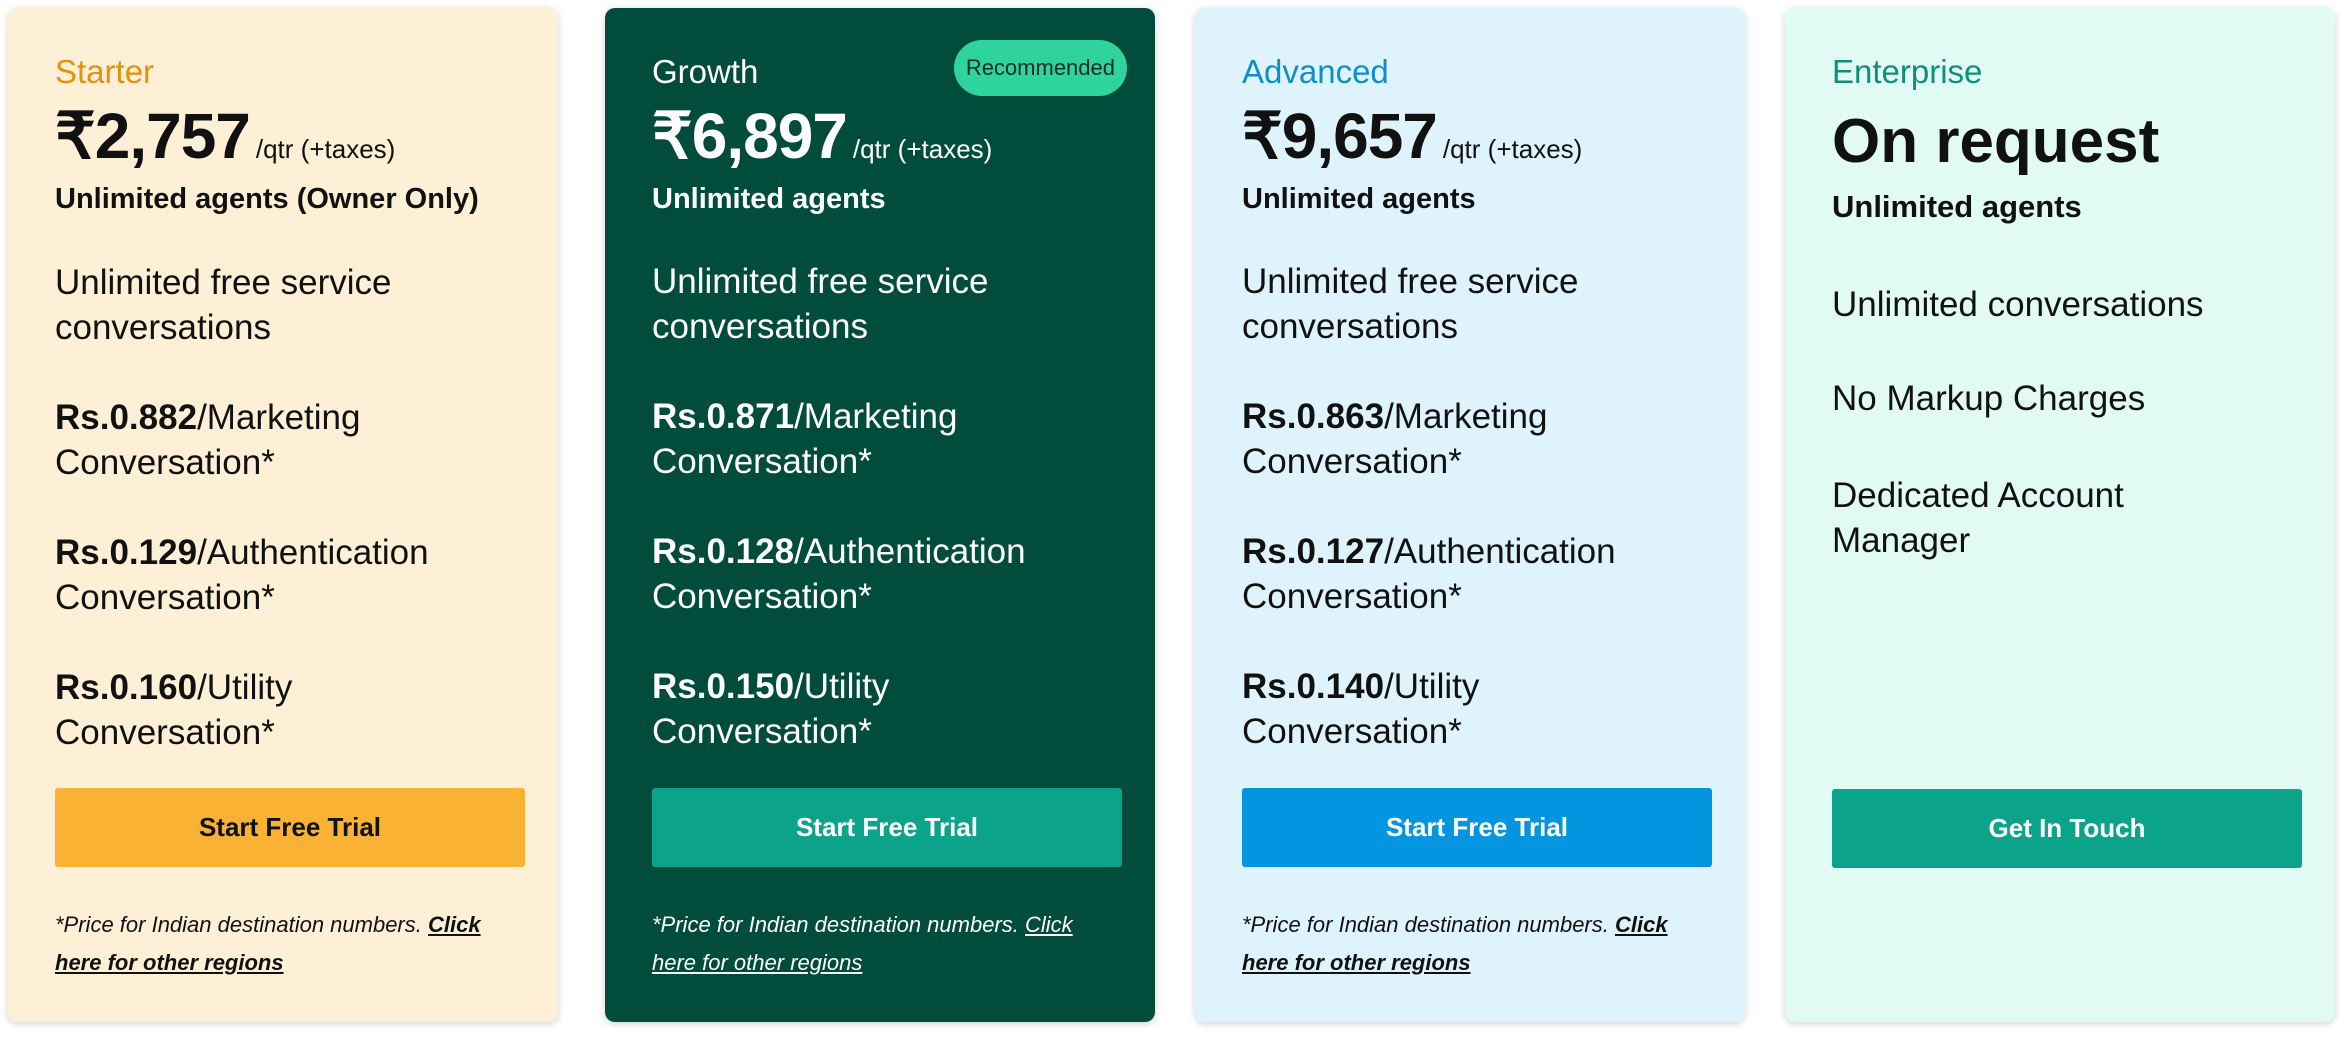  Describe the element at coordinates (1989, 398) in the screenshot. I see `feature-text: No Markup Charges` at that location.